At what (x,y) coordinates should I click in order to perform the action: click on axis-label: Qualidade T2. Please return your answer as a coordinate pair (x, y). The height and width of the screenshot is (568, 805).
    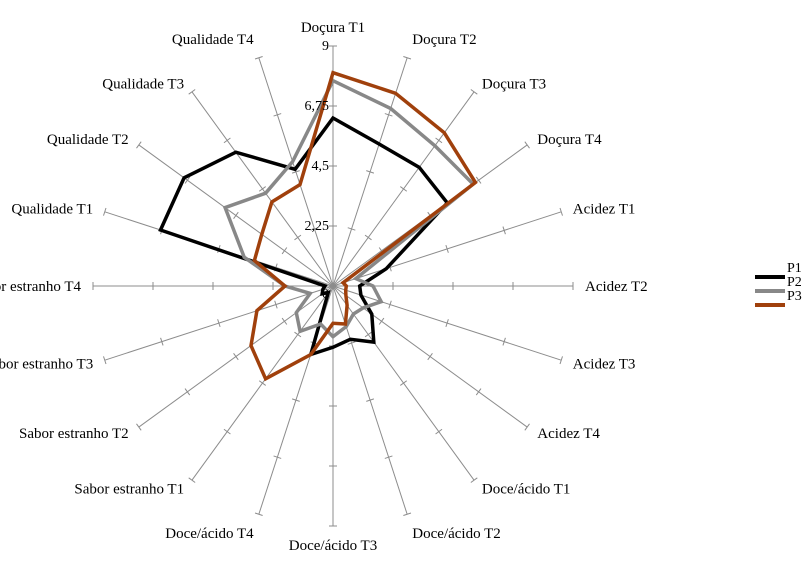
    Looking at the image, I should click on (88, 140).